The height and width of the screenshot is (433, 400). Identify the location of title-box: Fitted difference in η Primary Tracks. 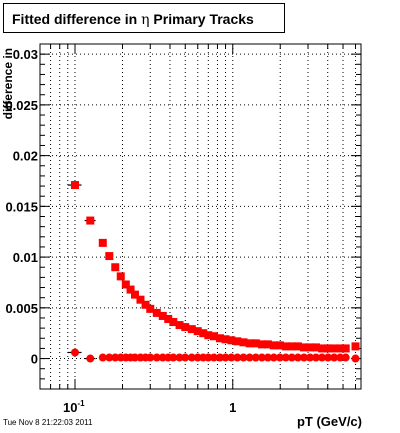
(144, 18).